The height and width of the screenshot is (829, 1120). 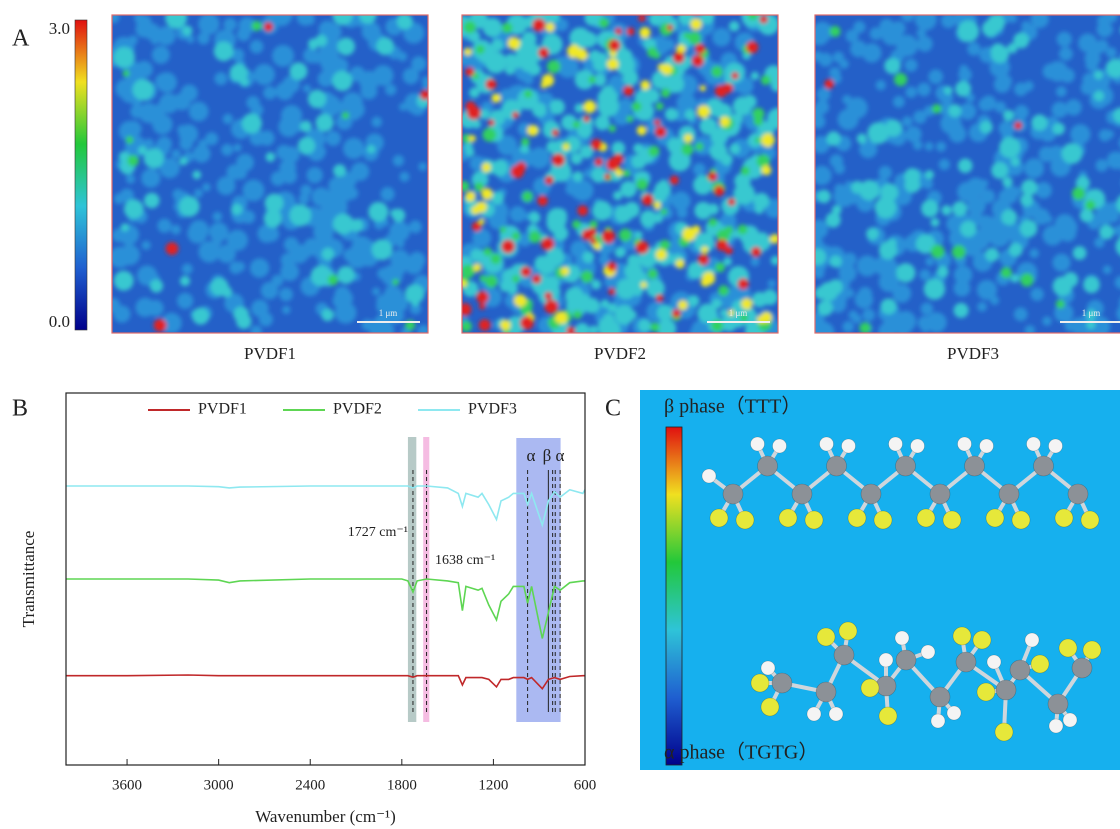 I want to click on molecules, so click(x=901, y=589).